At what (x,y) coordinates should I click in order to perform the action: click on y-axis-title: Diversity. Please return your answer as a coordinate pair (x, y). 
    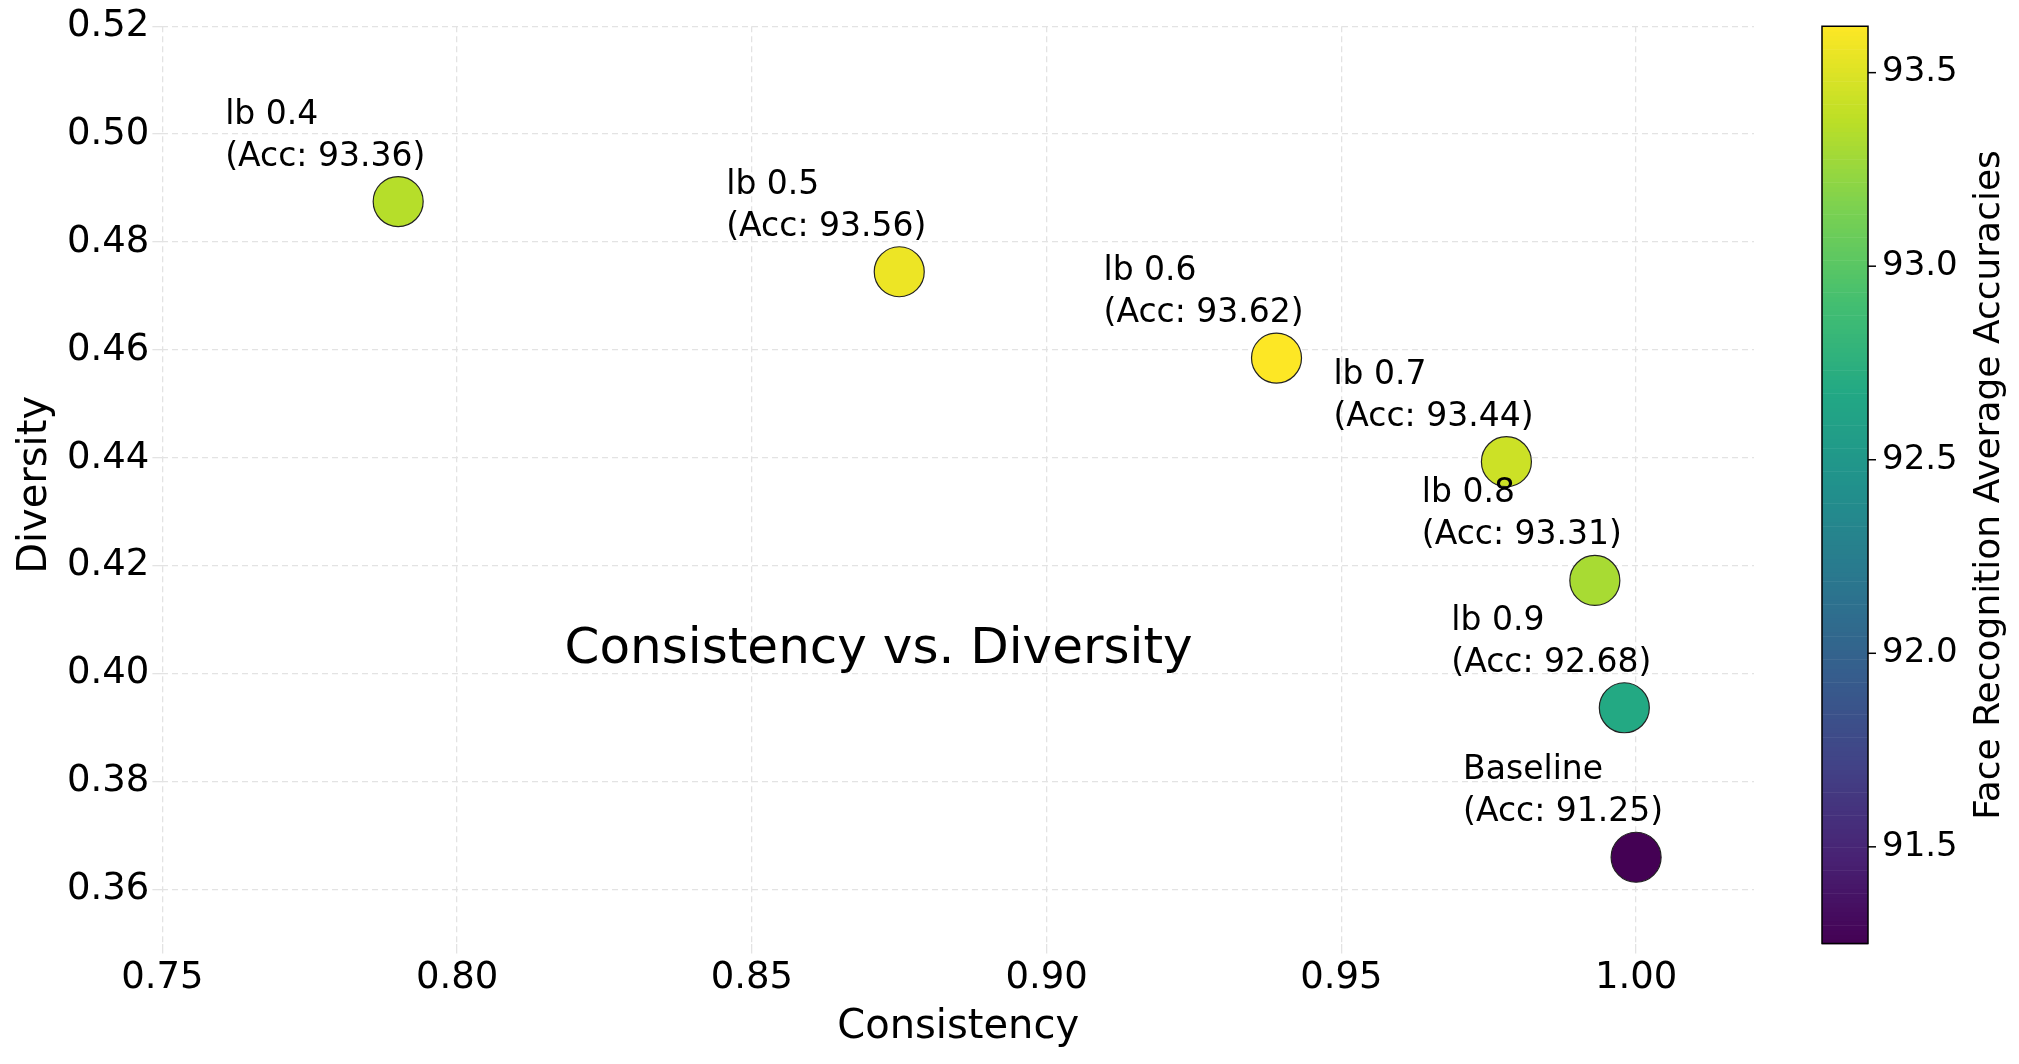
    Looking at the image, I should click on (32, 484).